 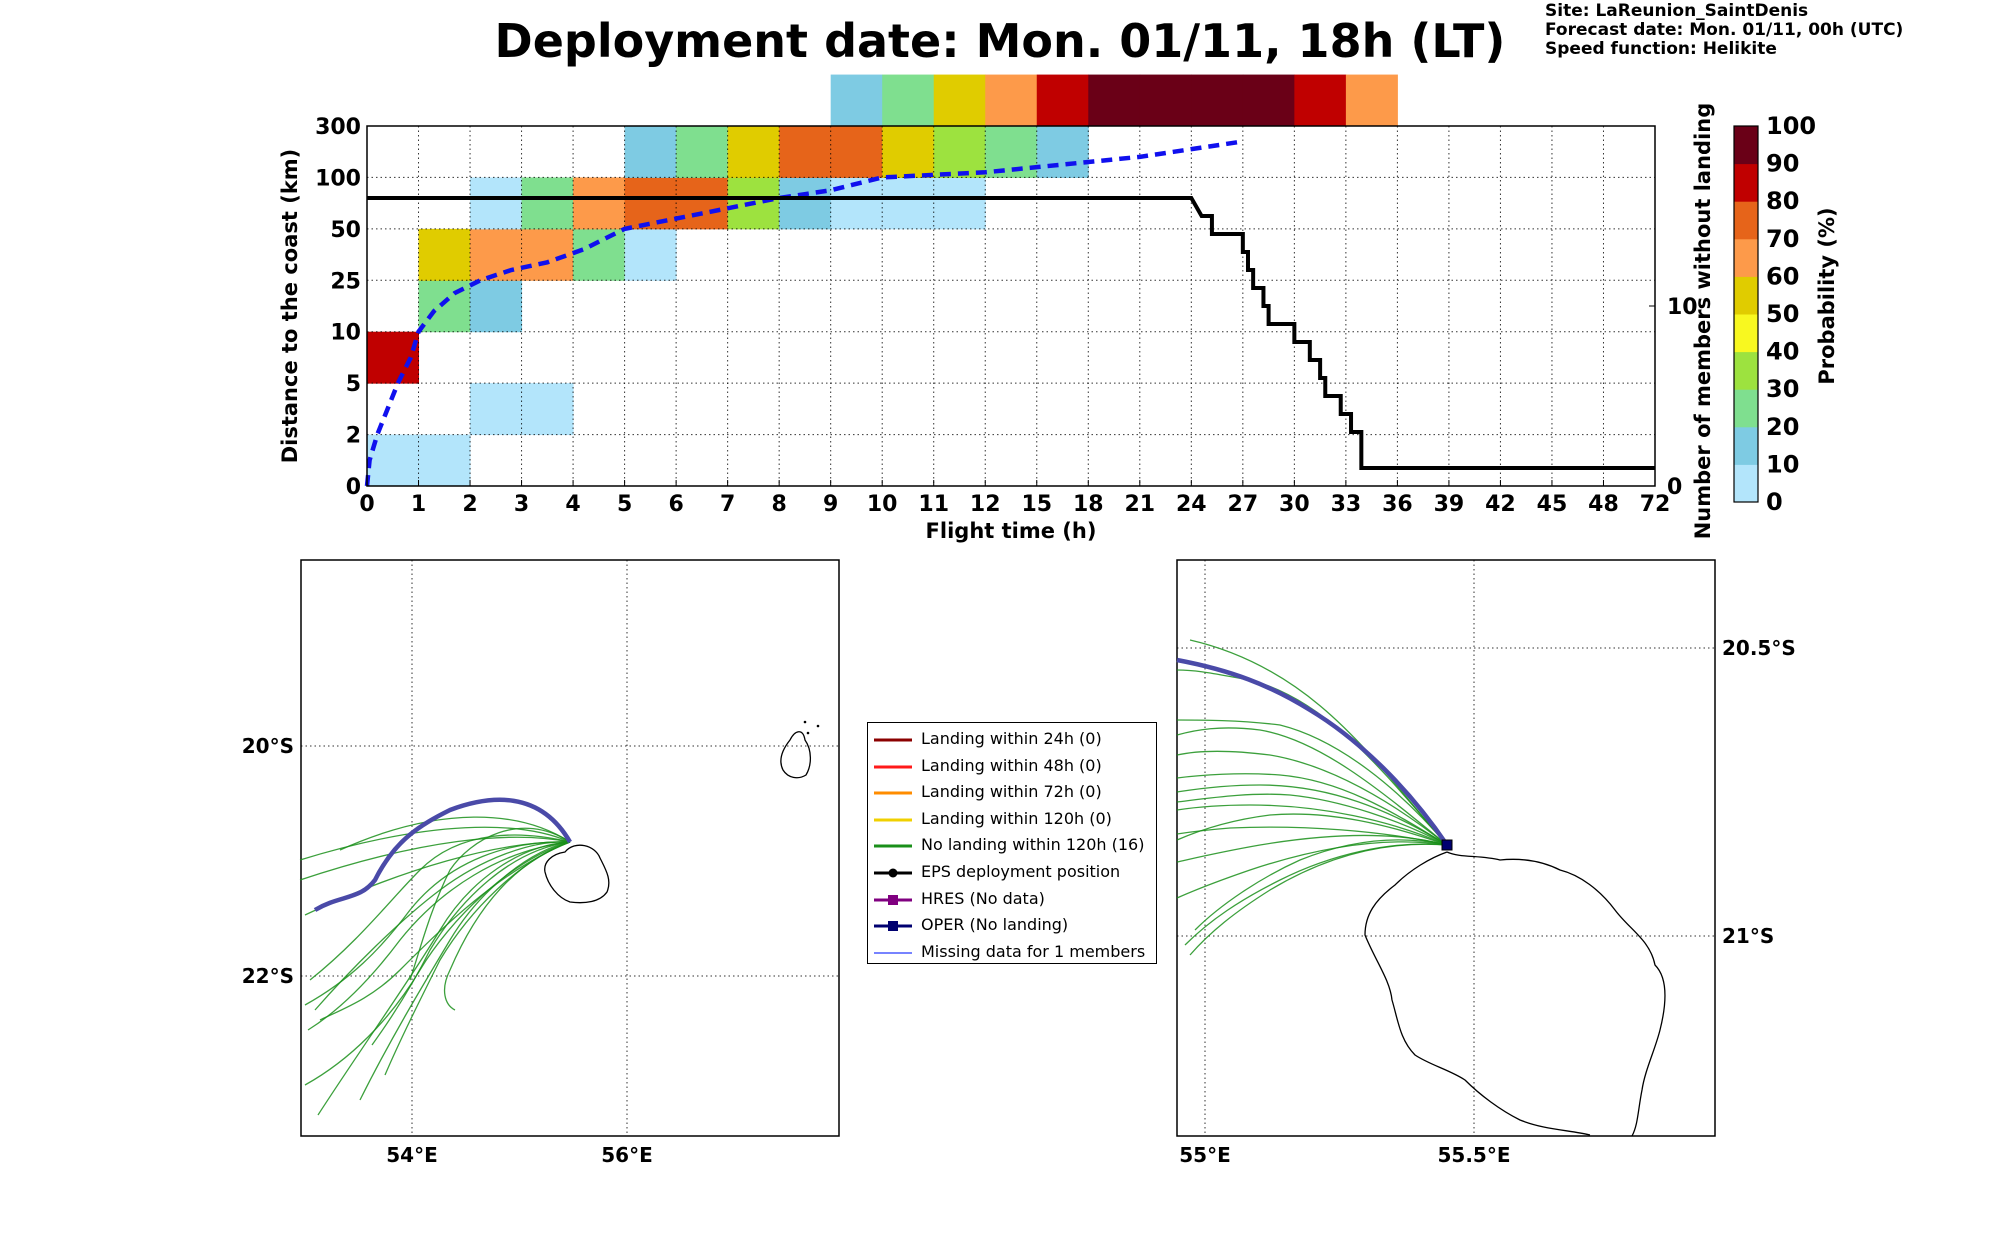 I want to click on legend-item-label: Landing within 120h (0), so click(x=1016, y=818).